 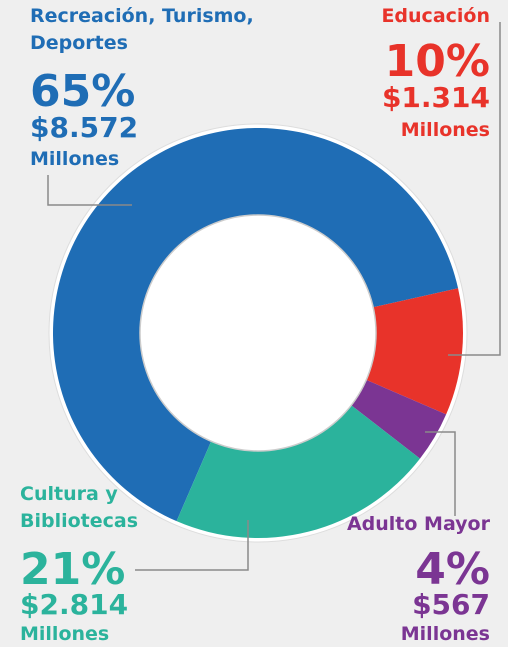 I want to click on amount-label: $1.314, so click(x=436, y=97).